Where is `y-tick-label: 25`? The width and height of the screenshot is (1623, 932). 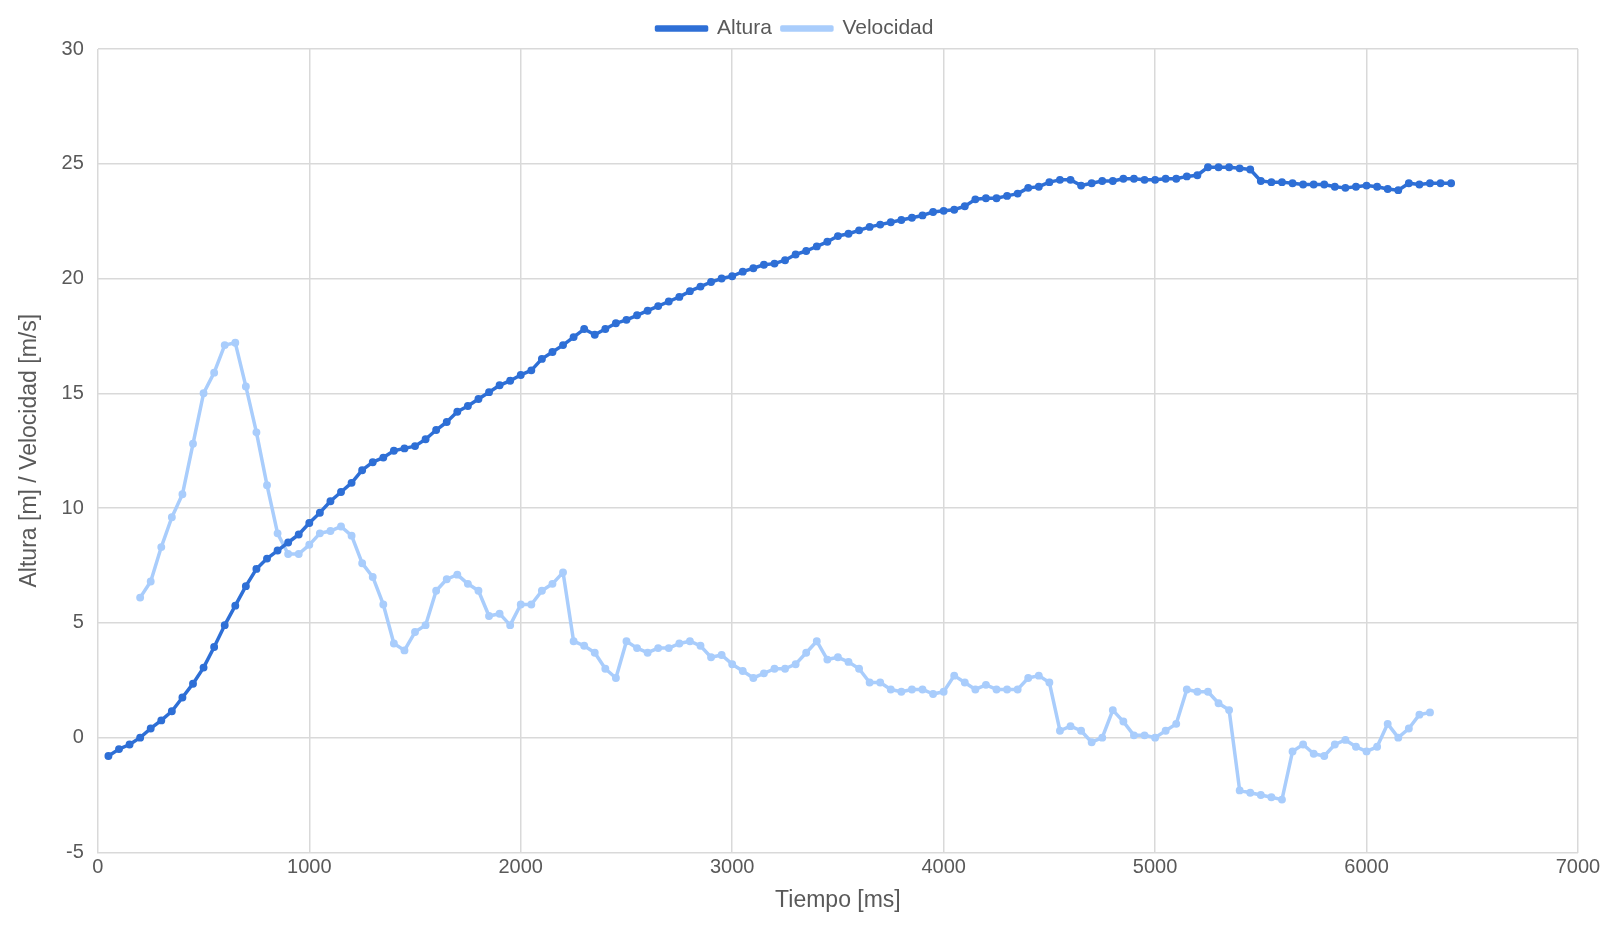 y-tick-label: 25 is located at coordinates (72, 162).